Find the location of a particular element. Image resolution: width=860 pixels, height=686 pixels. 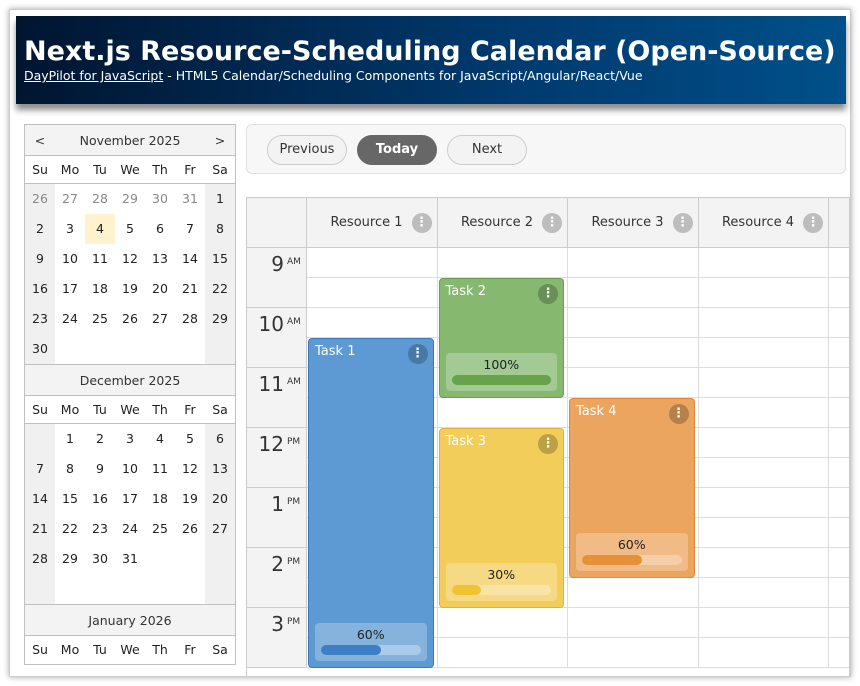

resource-header: Resource 2 ⋮ is located at coordinates (502, 223).